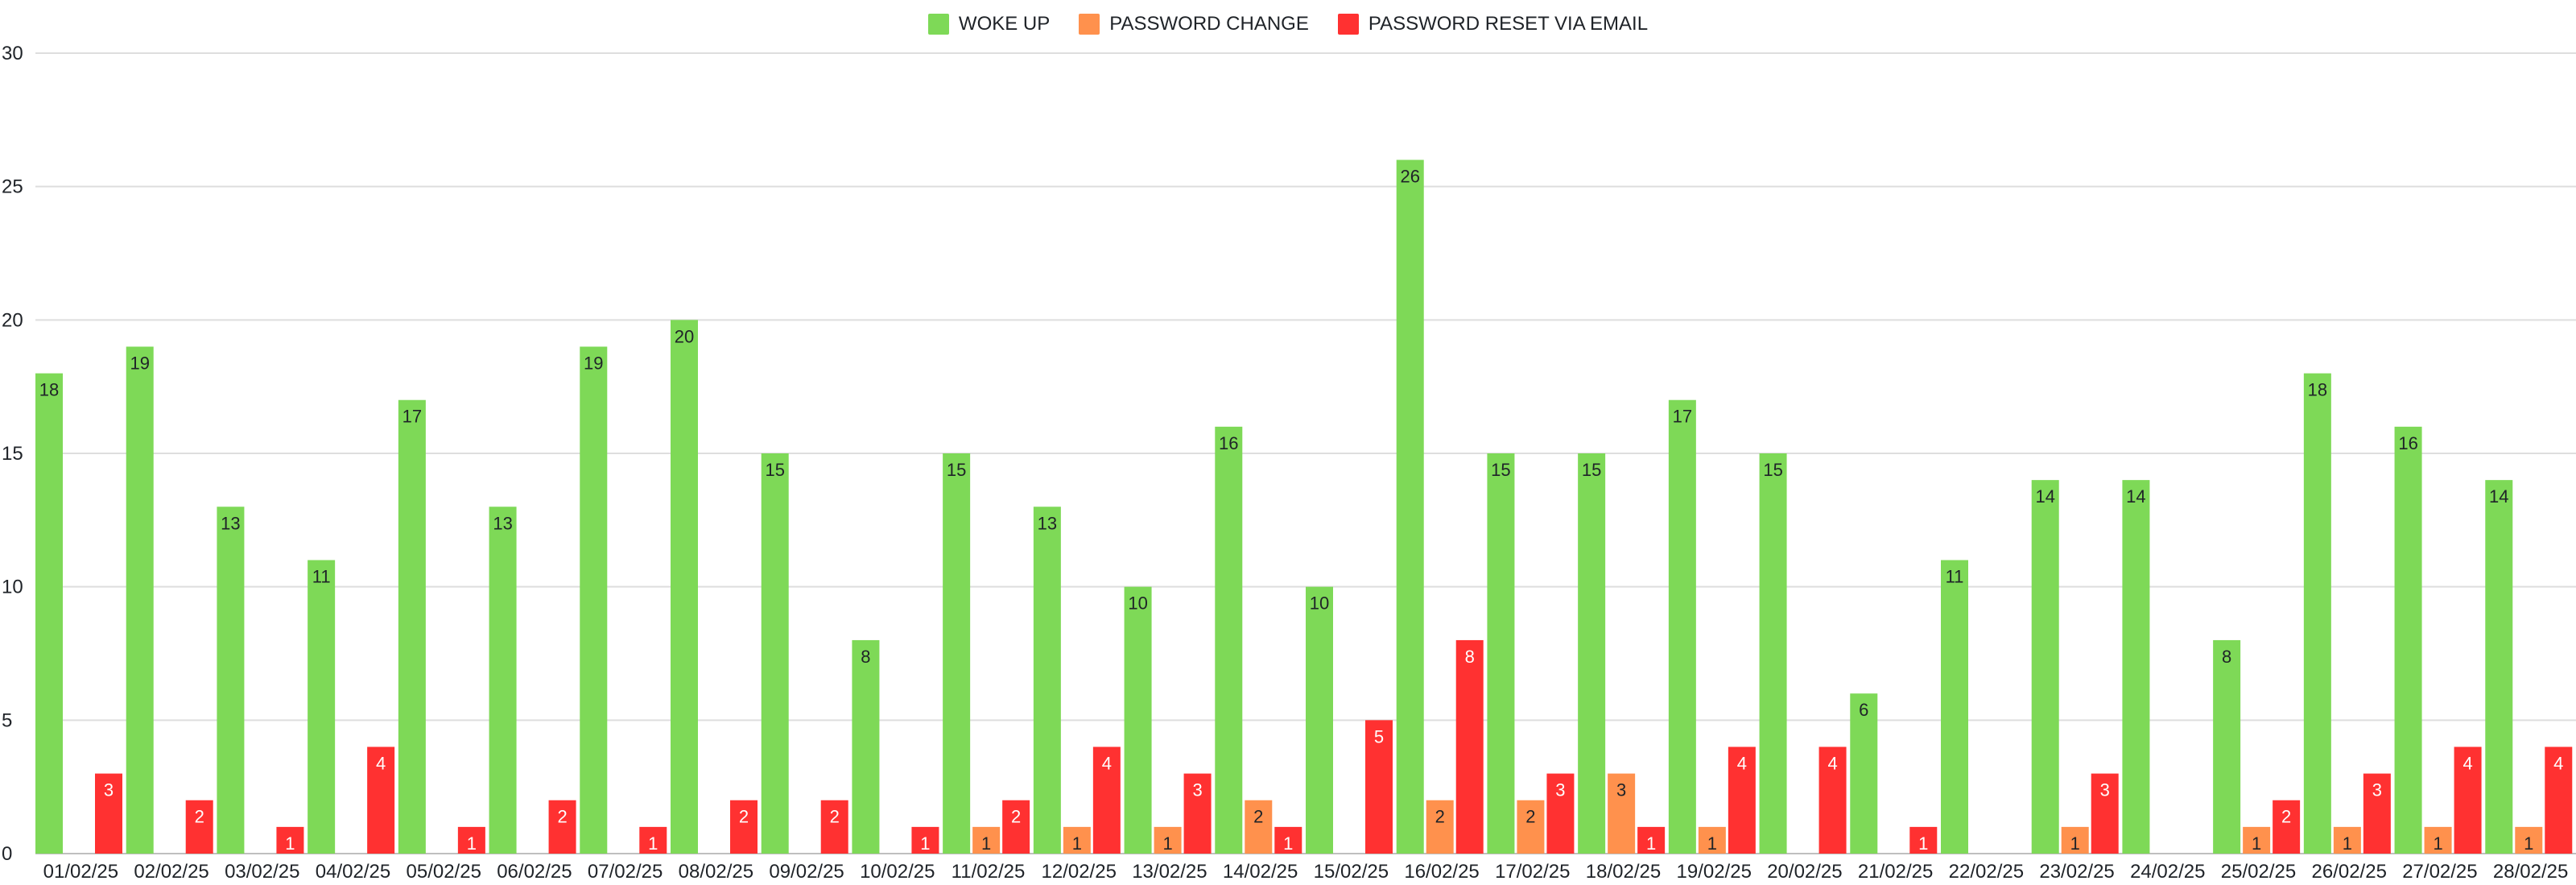 The image size is (2576, 885). What do you see at coordinates (7, 854) in the screenshot?
I see `y-tick-label: 0` at bounding box center [7, 854].